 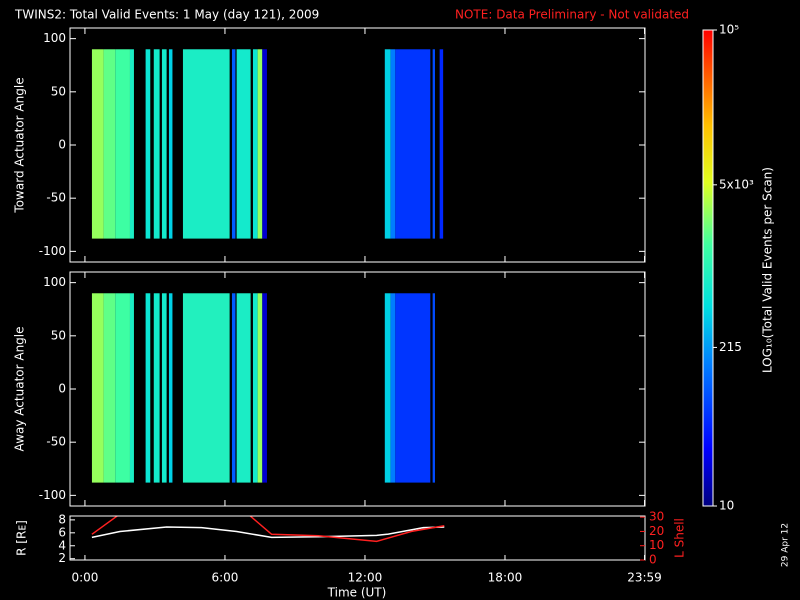 What do you see at coordinates (62, 519) in the screenshot?
I see `y-tick-label: 8` at bounding box center [62, 519].